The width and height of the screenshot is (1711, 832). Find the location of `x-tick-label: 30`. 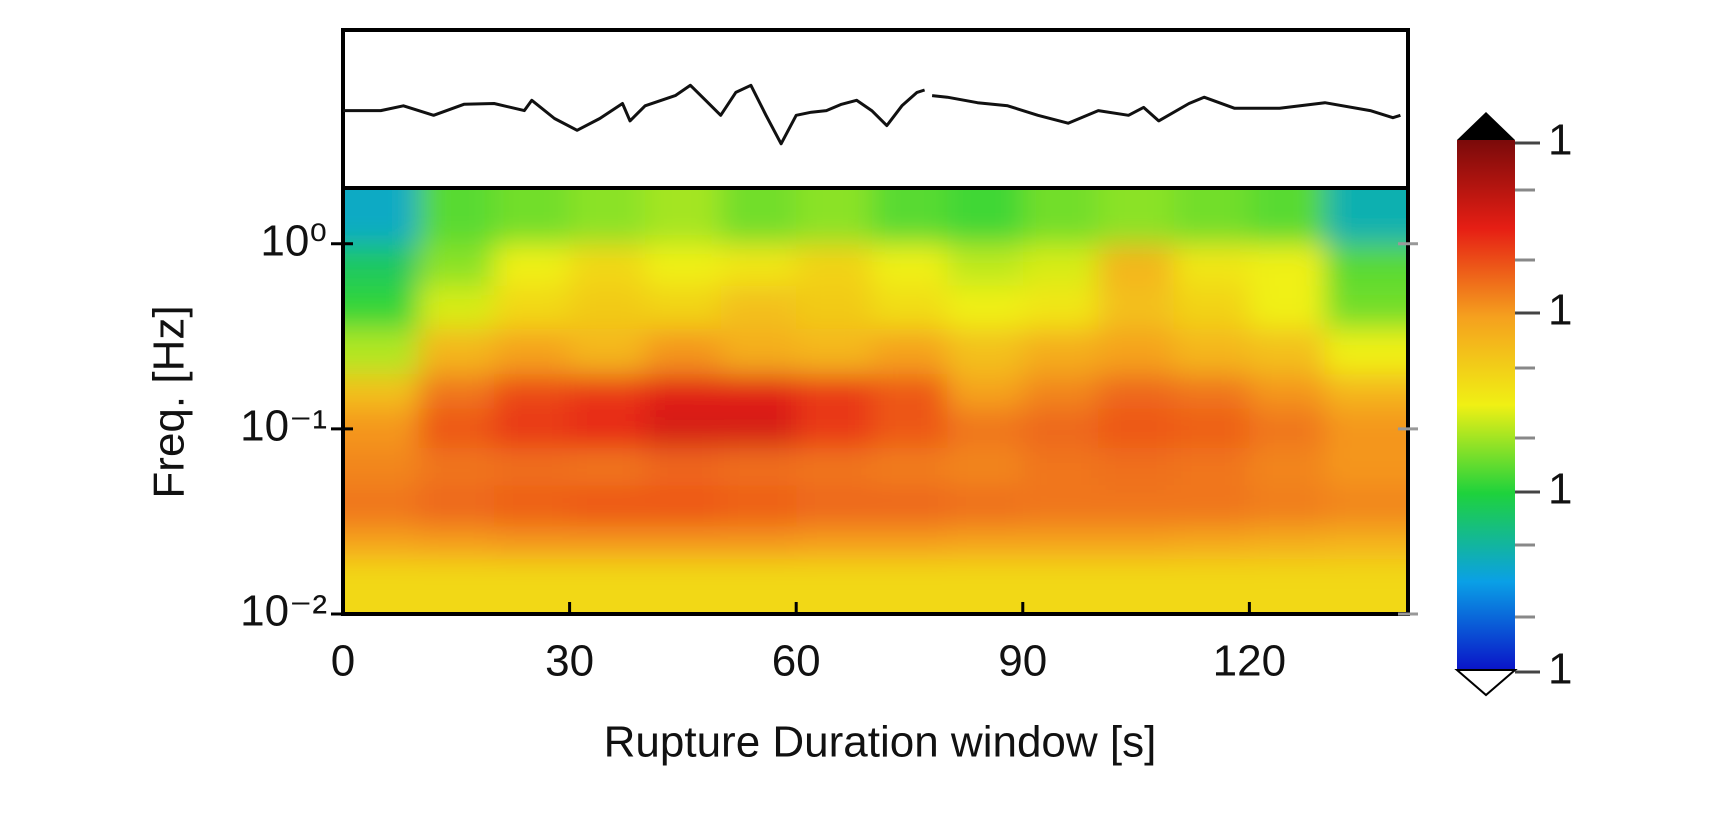

x-tick-label: 30 is located at coordinates (569, 661).